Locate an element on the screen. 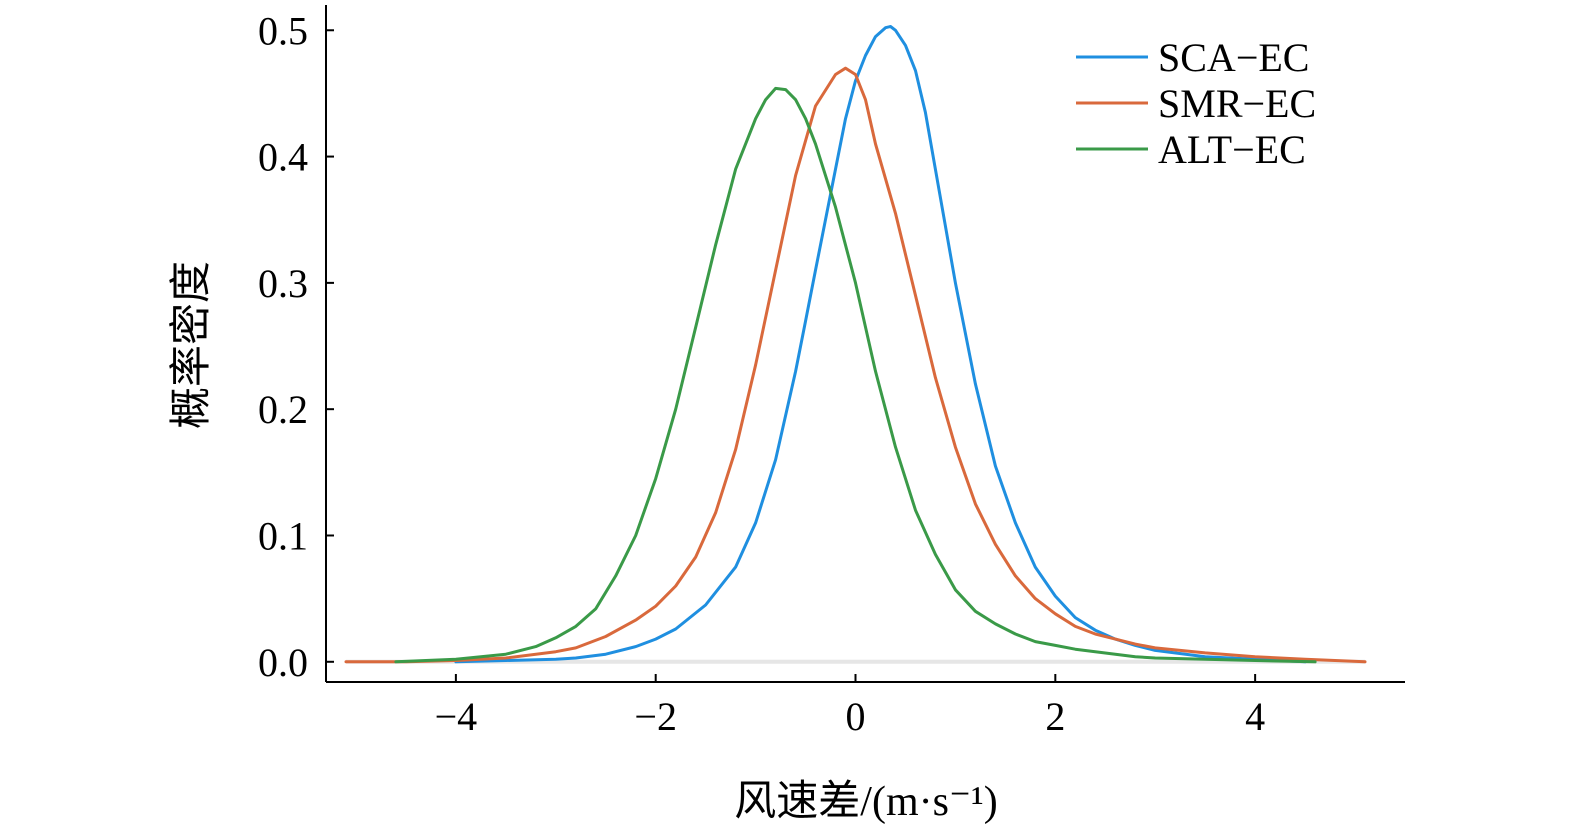  x-tick-label: 0 is located at coordinates (856, 716).